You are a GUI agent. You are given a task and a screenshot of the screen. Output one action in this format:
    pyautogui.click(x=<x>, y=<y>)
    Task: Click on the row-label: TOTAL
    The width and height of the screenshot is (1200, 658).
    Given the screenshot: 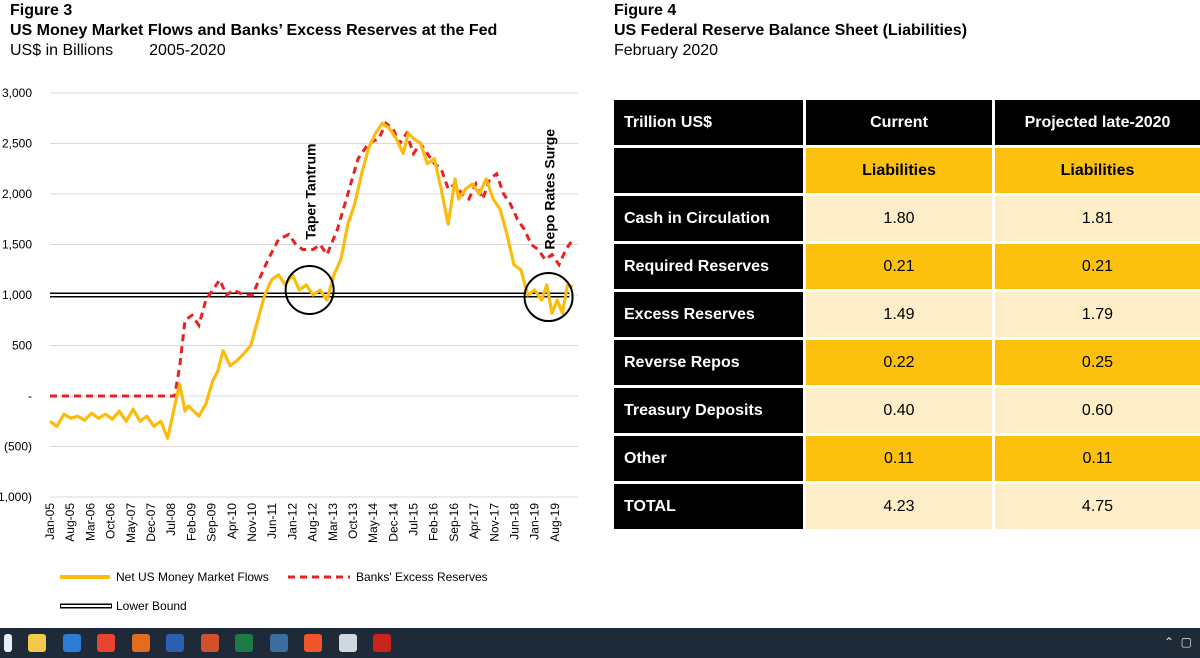 What is the action you would take?
    pyautogui.click(x=708, y=506)
    